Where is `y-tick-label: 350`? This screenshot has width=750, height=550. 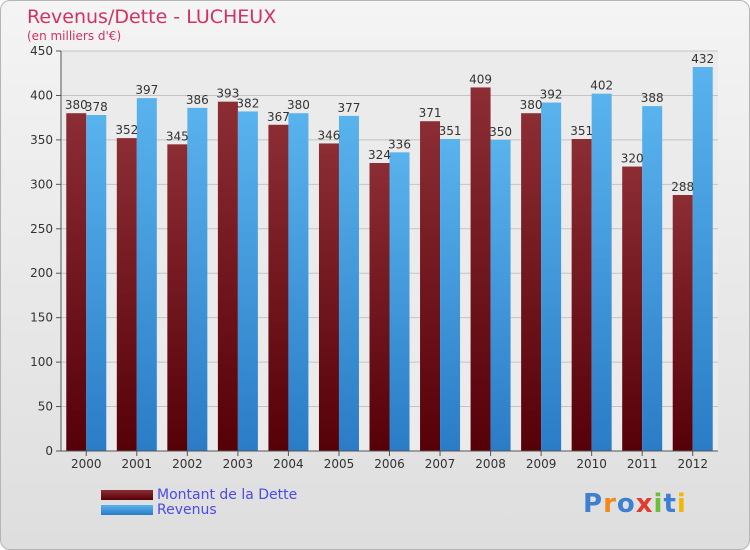 y-tick-label: 350 is located at coordinates (41, 140).